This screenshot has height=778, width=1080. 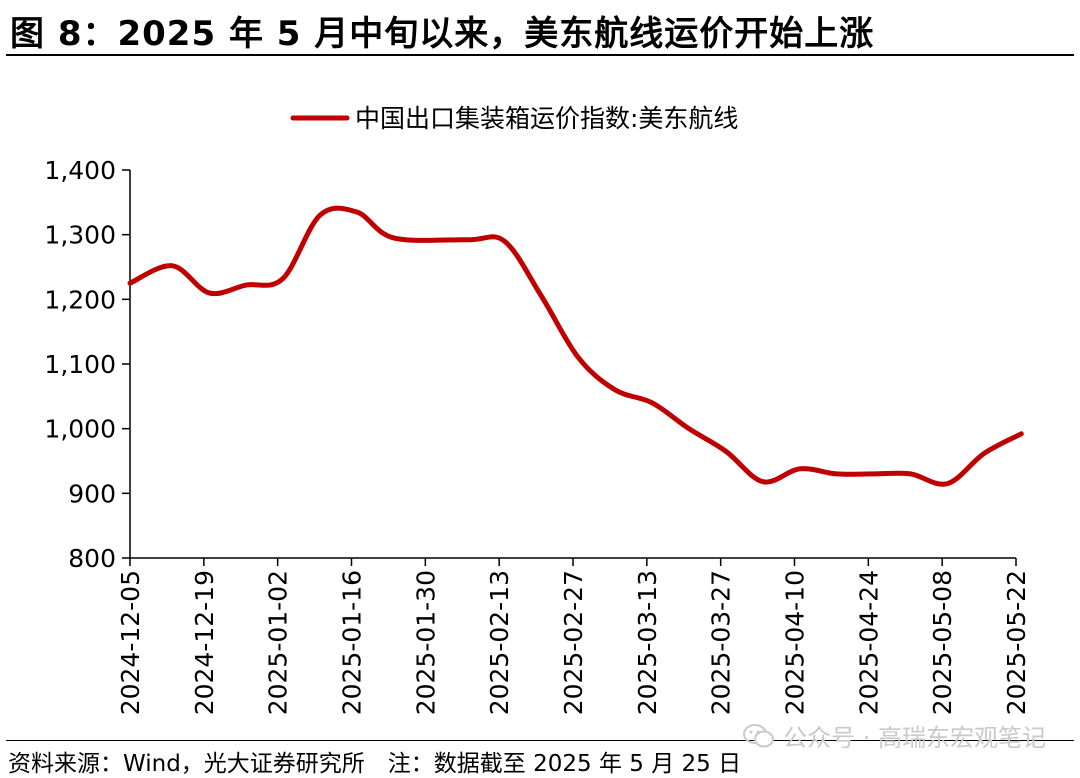 What do you see at coordinates (80, 235) in the screenshot?
I see `y-tick-label: 1,300` at bounding box center [80, 235].